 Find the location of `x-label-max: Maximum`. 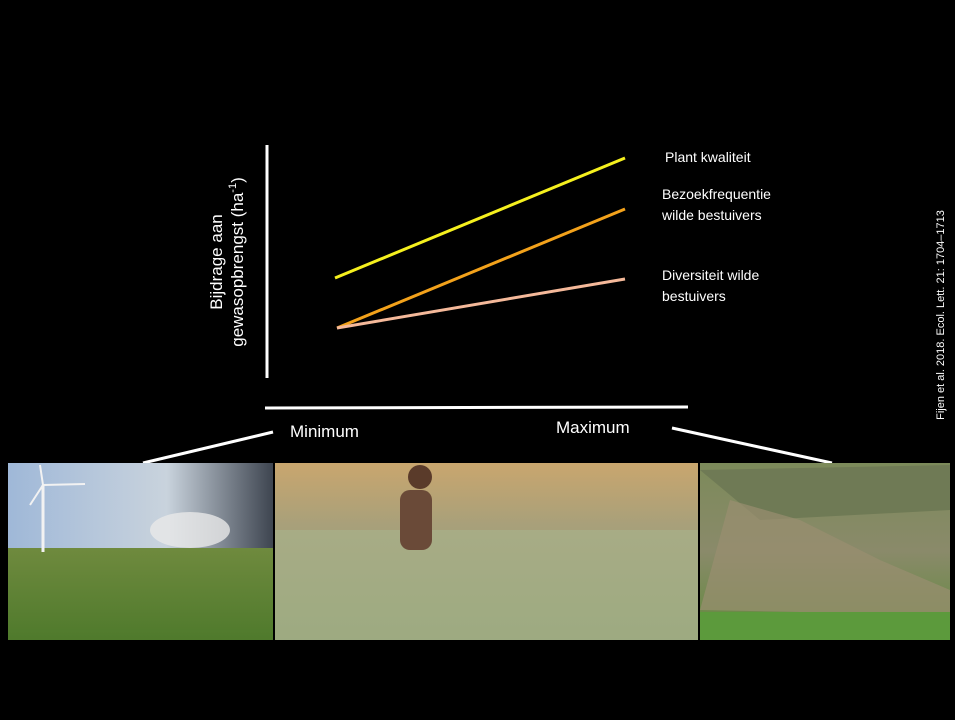

x-label-max: Maximum is located at coordinates (593, 427).